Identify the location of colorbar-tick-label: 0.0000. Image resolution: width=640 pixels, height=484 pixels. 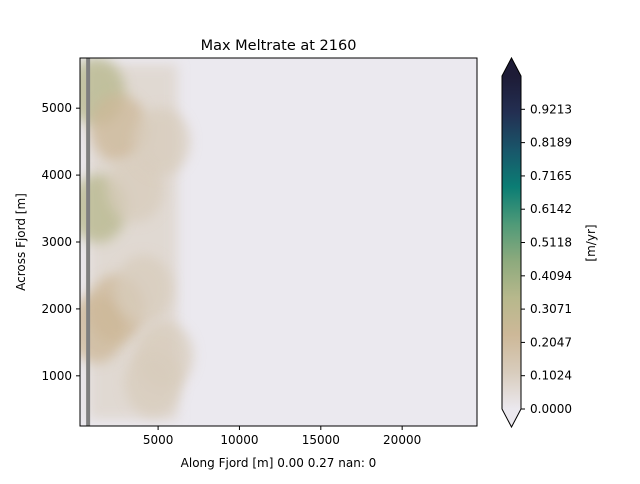
(551, 409).